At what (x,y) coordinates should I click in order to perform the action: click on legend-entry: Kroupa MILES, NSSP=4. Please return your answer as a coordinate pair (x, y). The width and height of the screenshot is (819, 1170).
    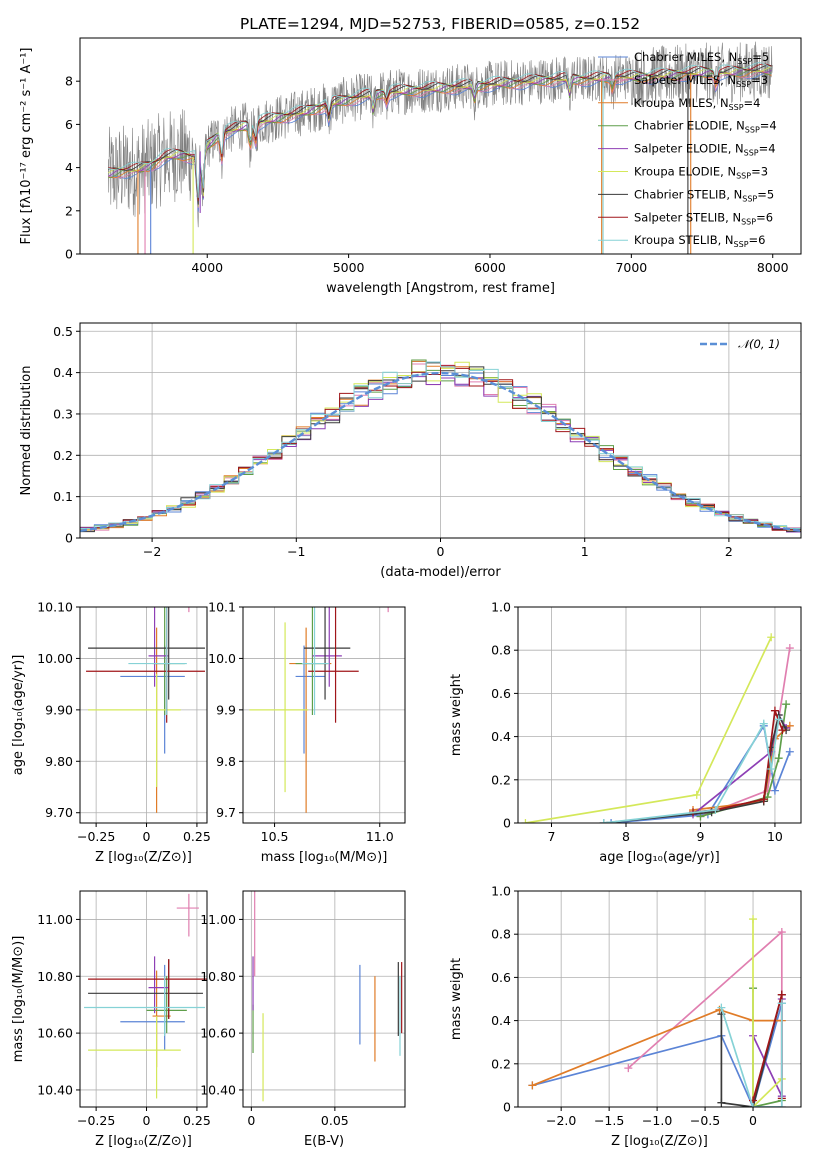
    Looking at the image, I should click on (697, 104).